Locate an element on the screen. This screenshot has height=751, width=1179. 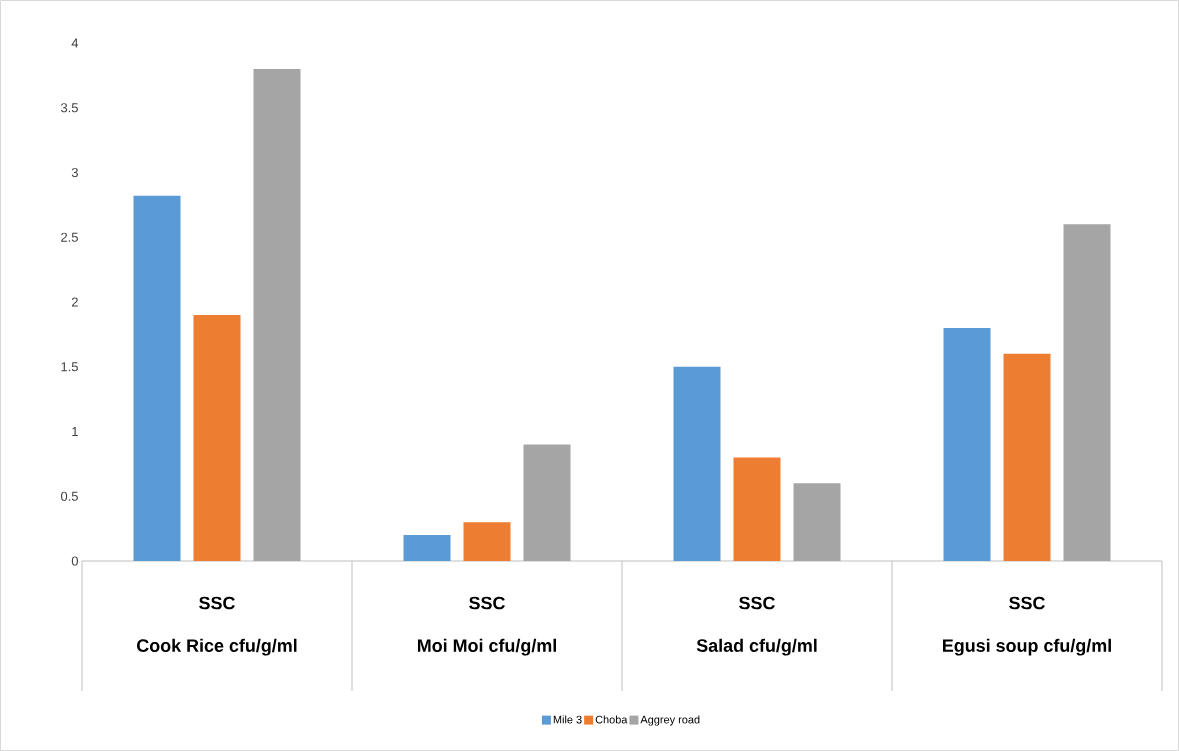
y-tick-label: 3 is located at coordinates (74, 172).